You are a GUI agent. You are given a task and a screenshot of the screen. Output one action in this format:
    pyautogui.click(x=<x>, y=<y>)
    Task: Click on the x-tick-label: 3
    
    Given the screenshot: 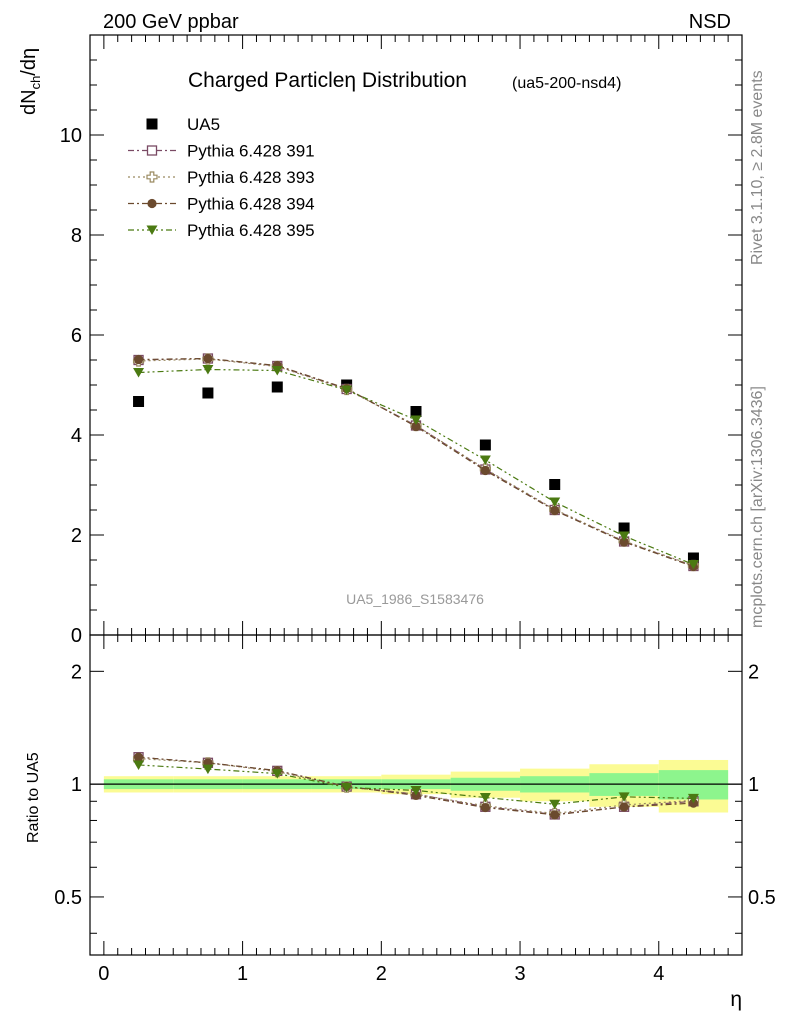 What is the action you would take?
    pyautogui.click(x=519, y=974)
    